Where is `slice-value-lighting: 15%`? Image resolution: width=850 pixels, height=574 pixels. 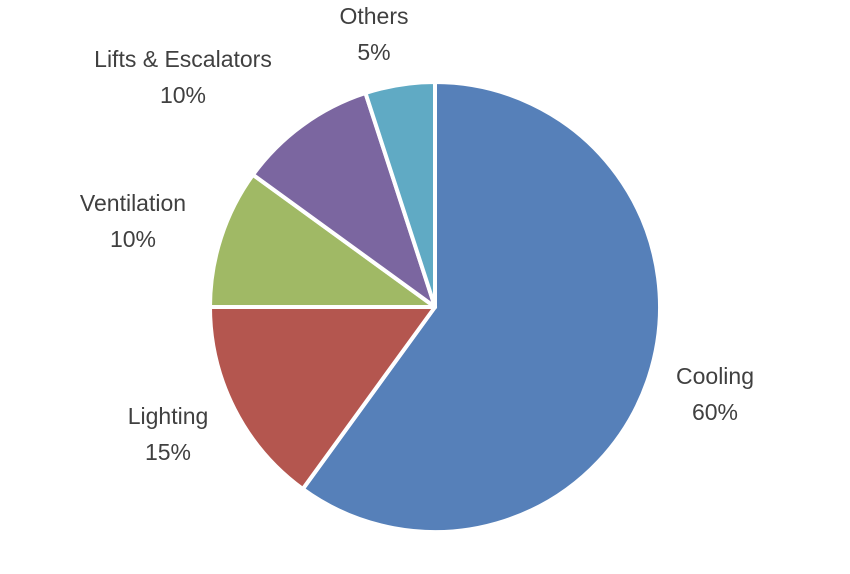
slice-value-lighting: 15% is located at coordinates (168, 452).